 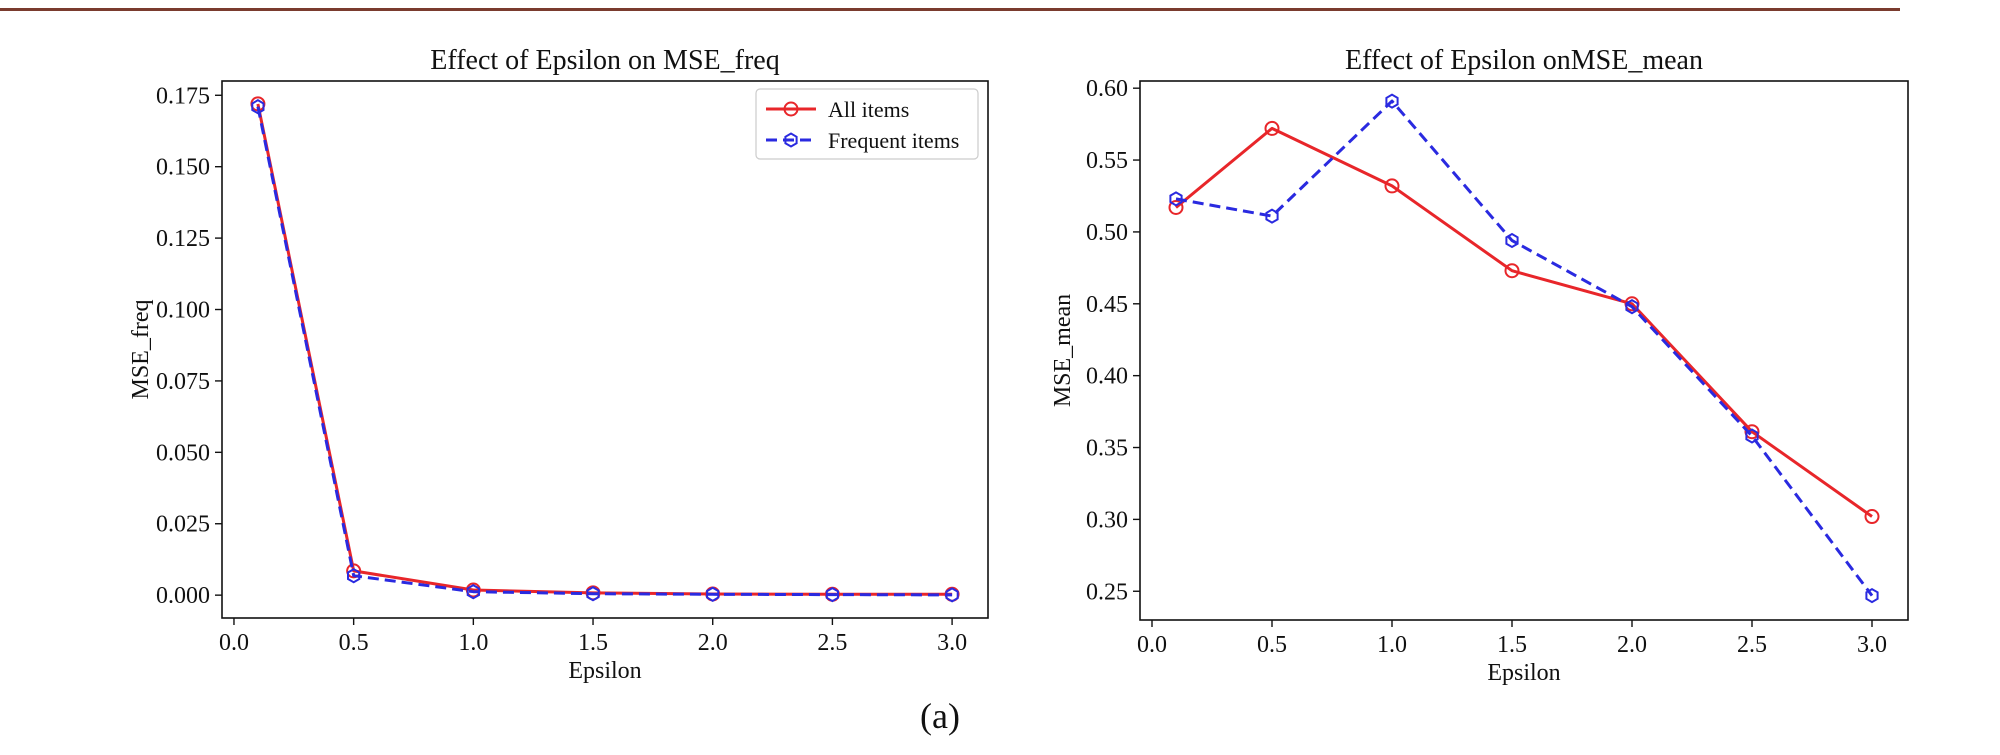 What do you see at coordinates (1107, 449) in the screenshot?
I see `y-tick-label: 0.35` at bounding box center [1107, 449].